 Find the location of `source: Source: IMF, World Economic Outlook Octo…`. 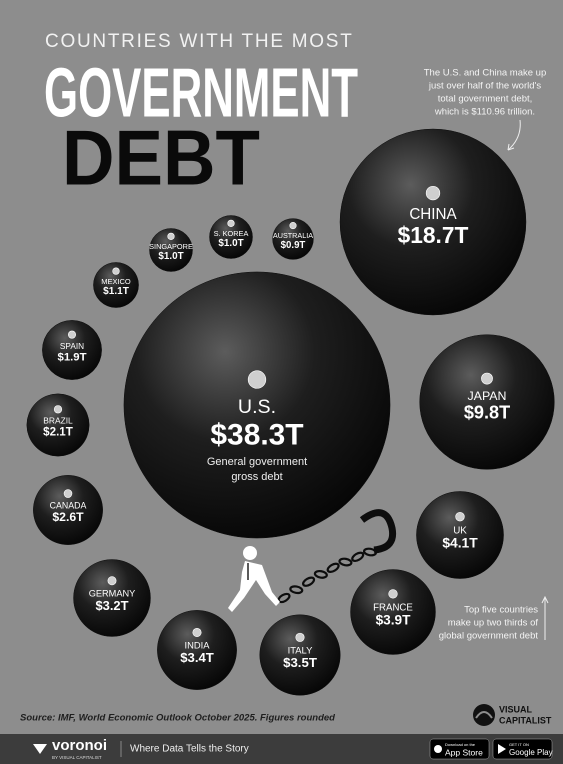

source: Source: IMF, World Economic Outlook Octo… is located at coordinates (177, 718).